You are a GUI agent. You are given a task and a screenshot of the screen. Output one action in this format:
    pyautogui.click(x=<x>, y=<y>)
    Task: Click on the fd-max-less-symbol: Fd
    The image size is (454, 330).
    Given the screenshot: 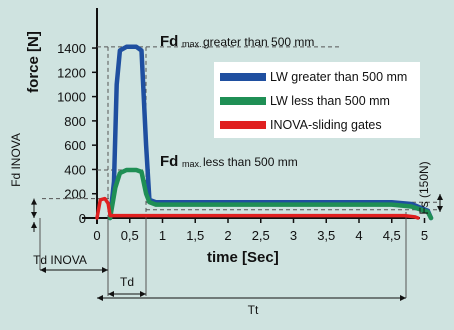 What is the action you would take?
    pyautogui.click(x=169, y=161)
    